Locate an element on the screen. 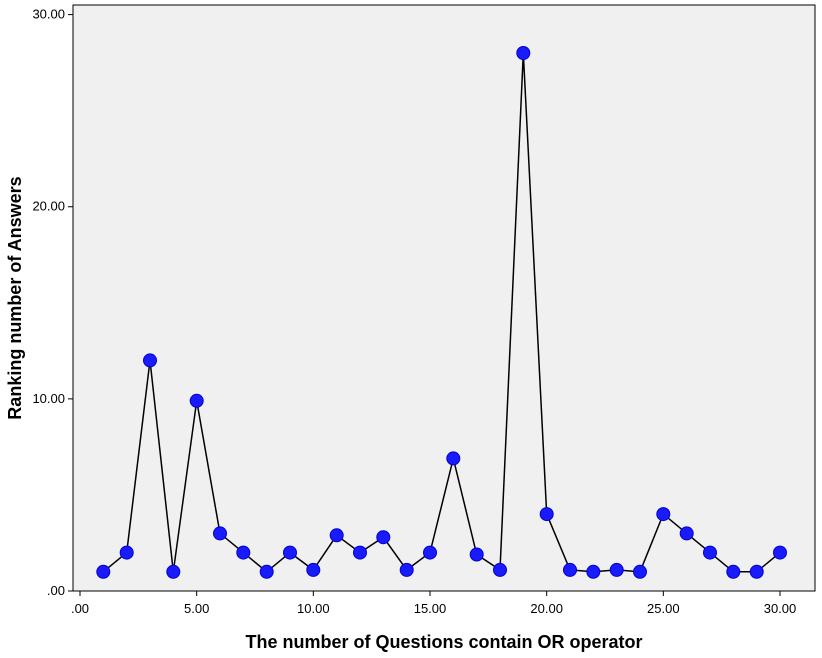  y-tick-label: 30.00 is located at coordinates (48, 14).